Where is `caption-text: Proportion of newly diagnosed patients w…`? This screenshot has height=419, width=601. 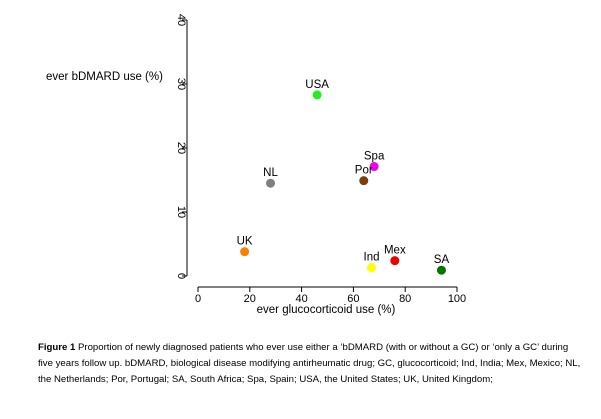
caption-text: Proportion of newly diagnosed patients w… is located at coordinates (309, 363).